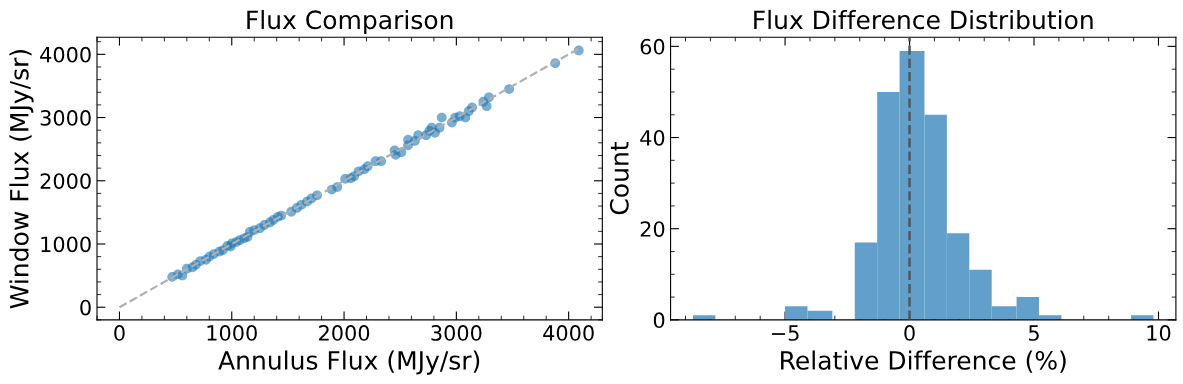  Describe the element at coordinates (65, 54) in the screenshot. I see `y-tick-label: 4000` at that location.